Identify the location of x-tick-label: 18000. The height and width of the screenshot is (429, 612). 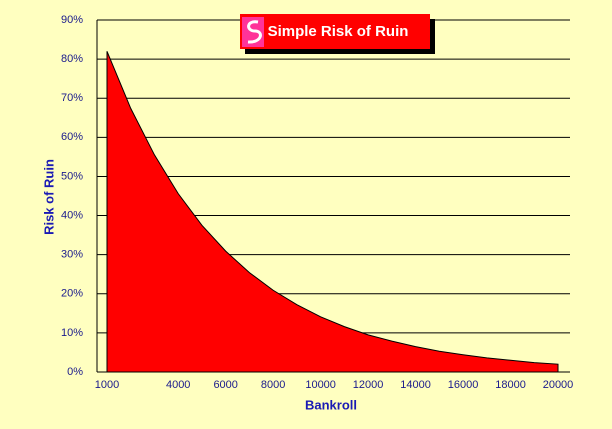
(510, 385).